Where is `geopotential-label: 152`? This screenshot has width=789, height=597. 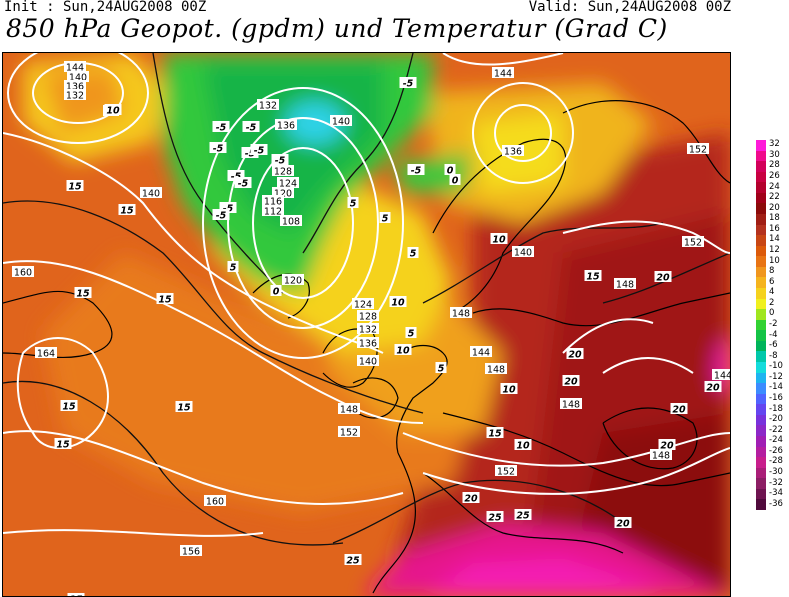
geopotential-label: 152 is located at coordinates (693, 243).